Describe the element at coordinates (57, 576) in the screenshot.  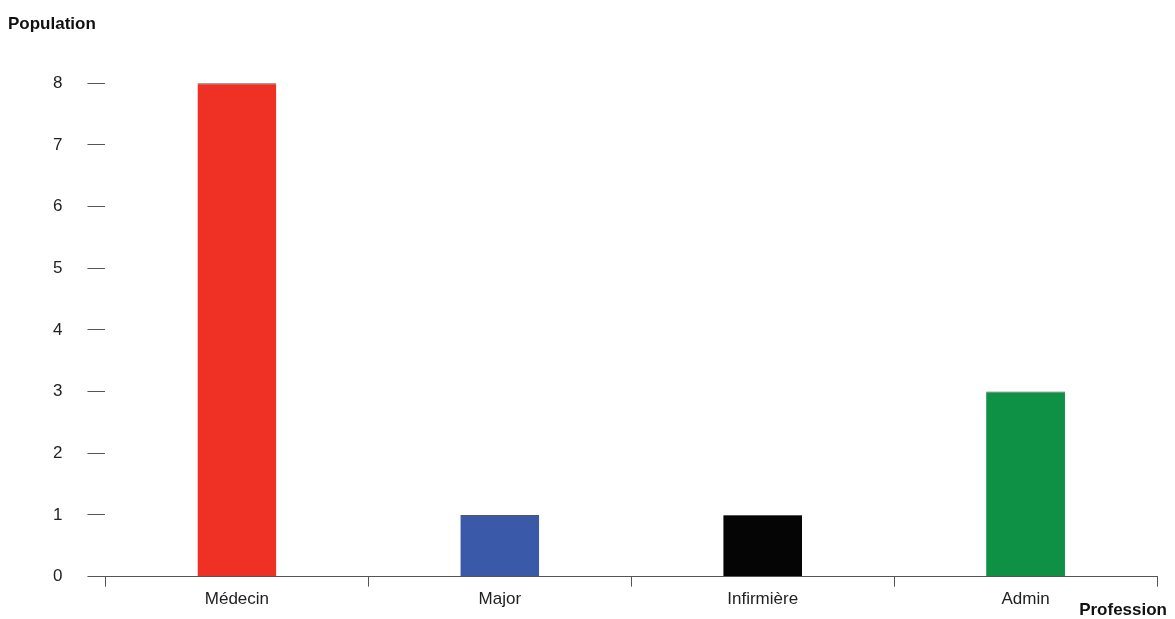
I see `y-tick-label: 0` at that location.